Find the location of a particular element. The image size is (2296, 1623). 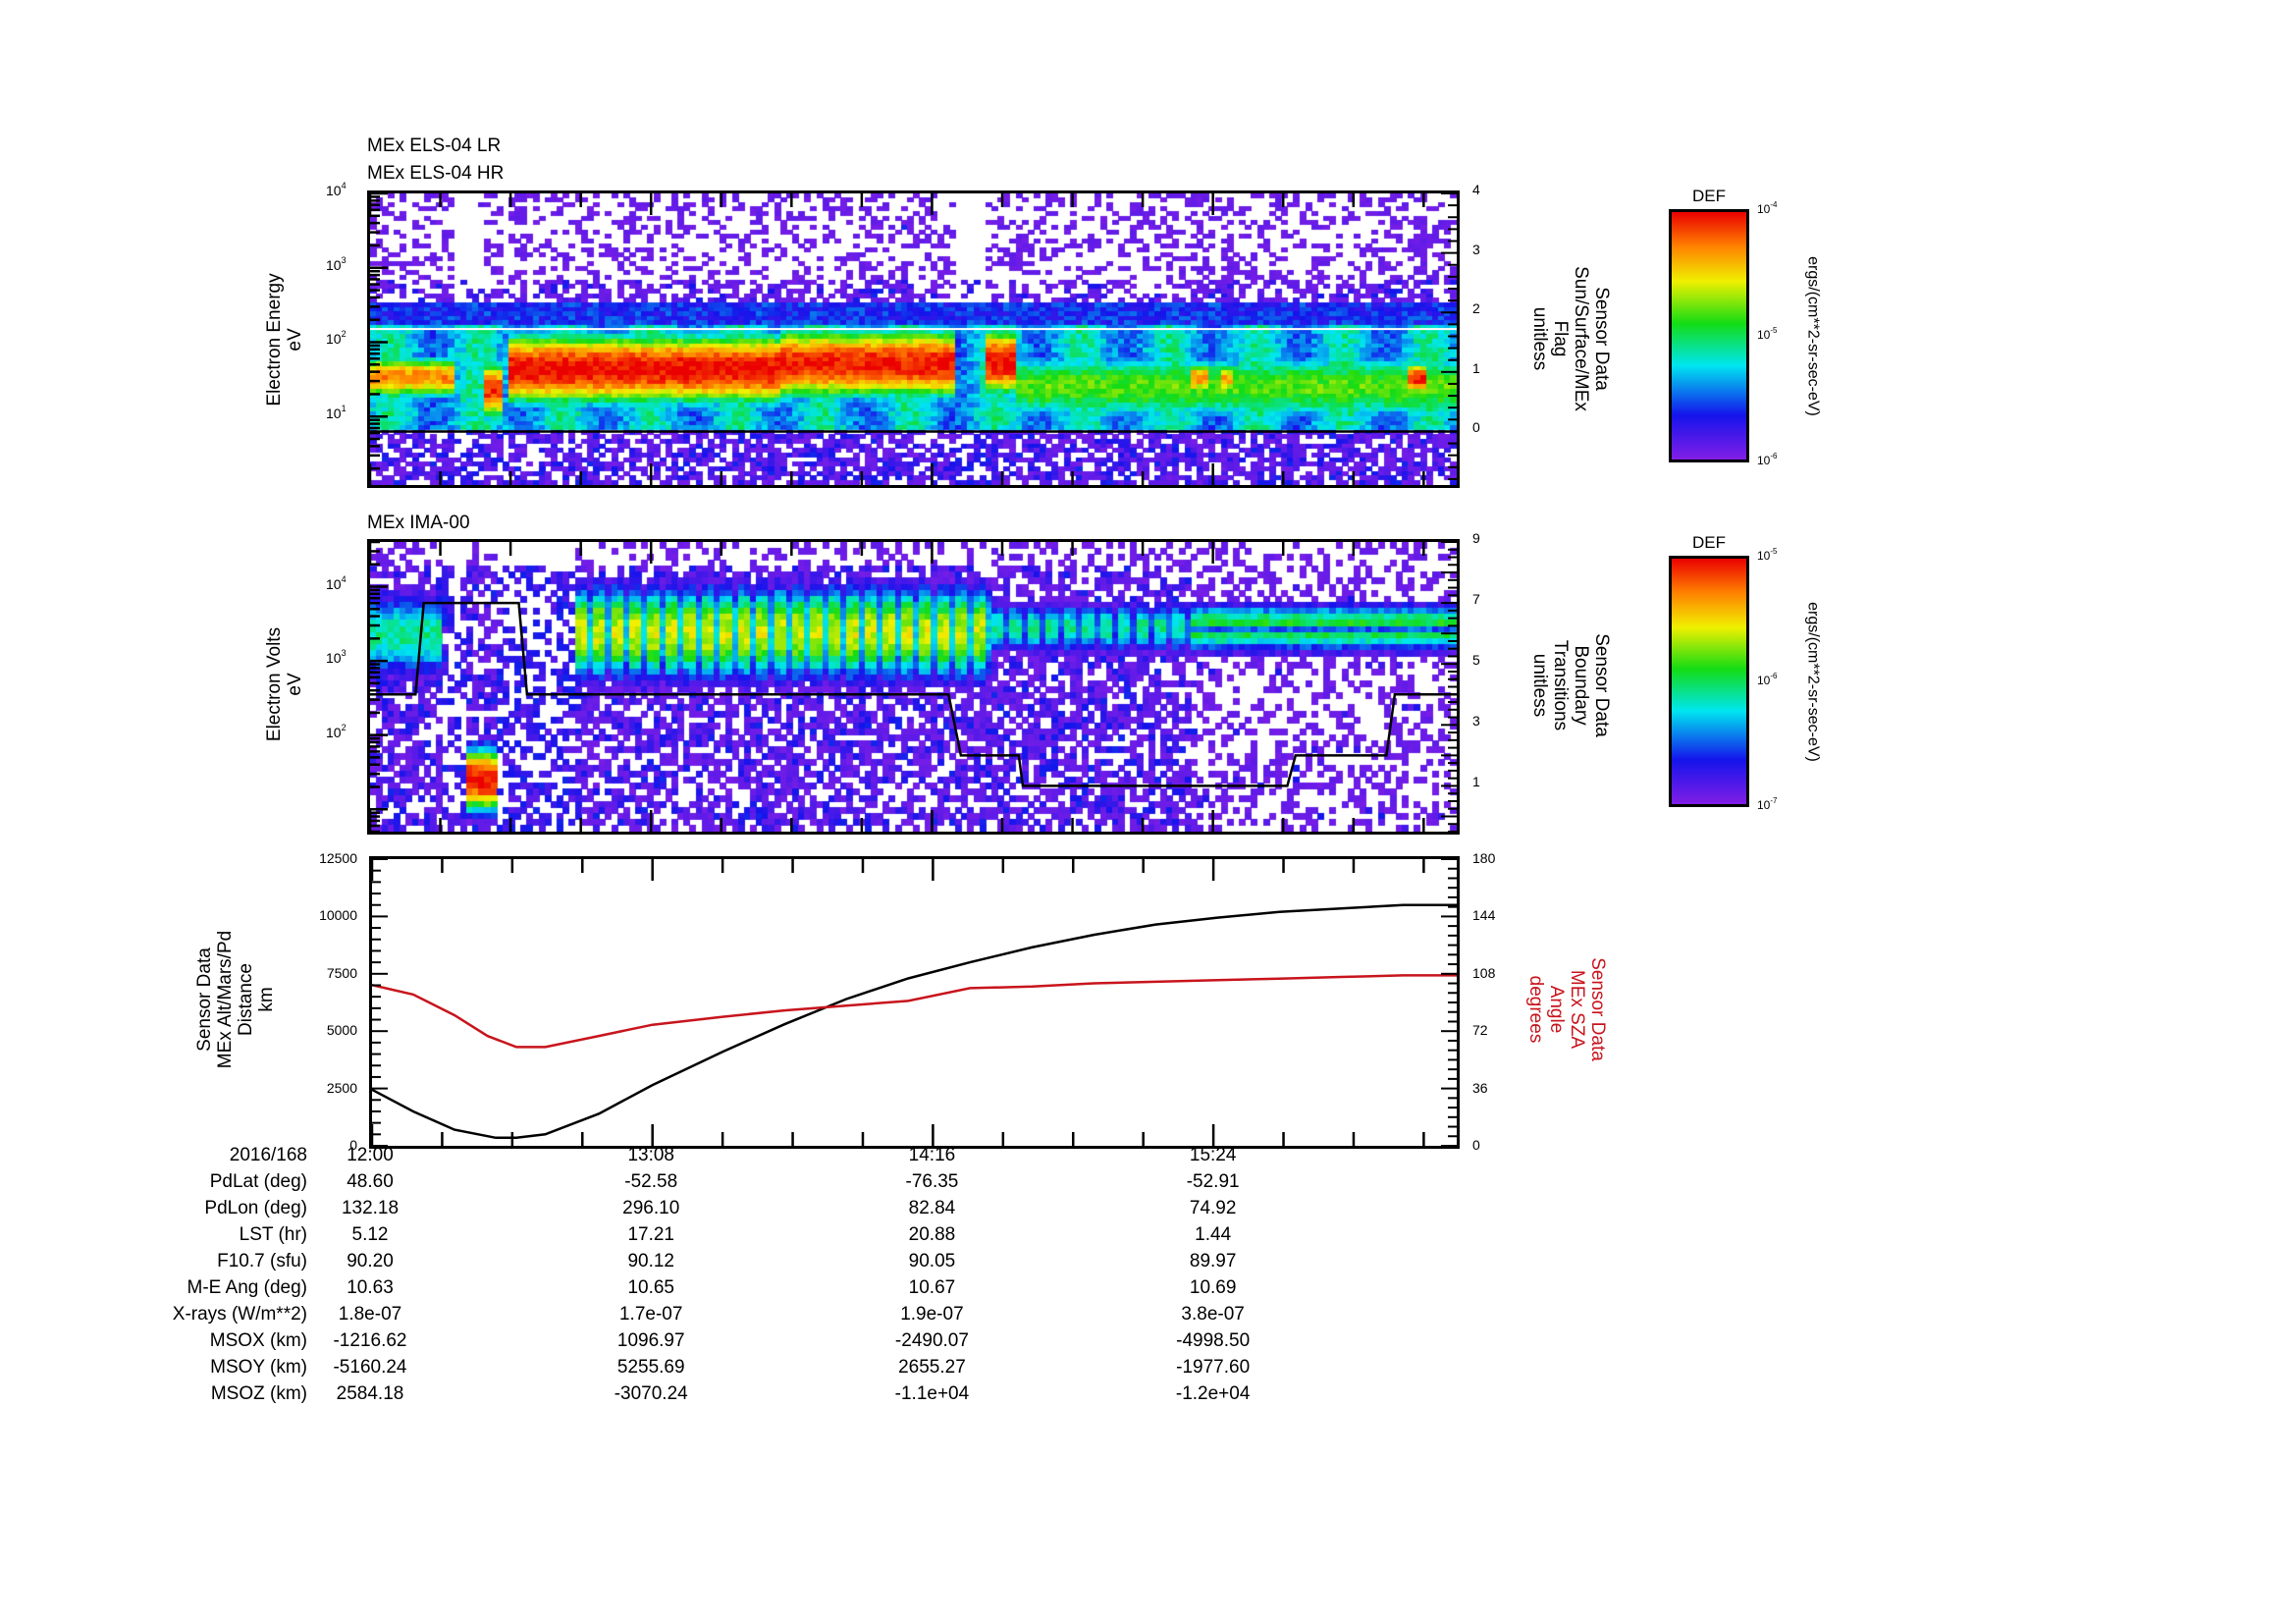

ephemeris-value: 1.9e-07 is located at coordinates (932, 1314).